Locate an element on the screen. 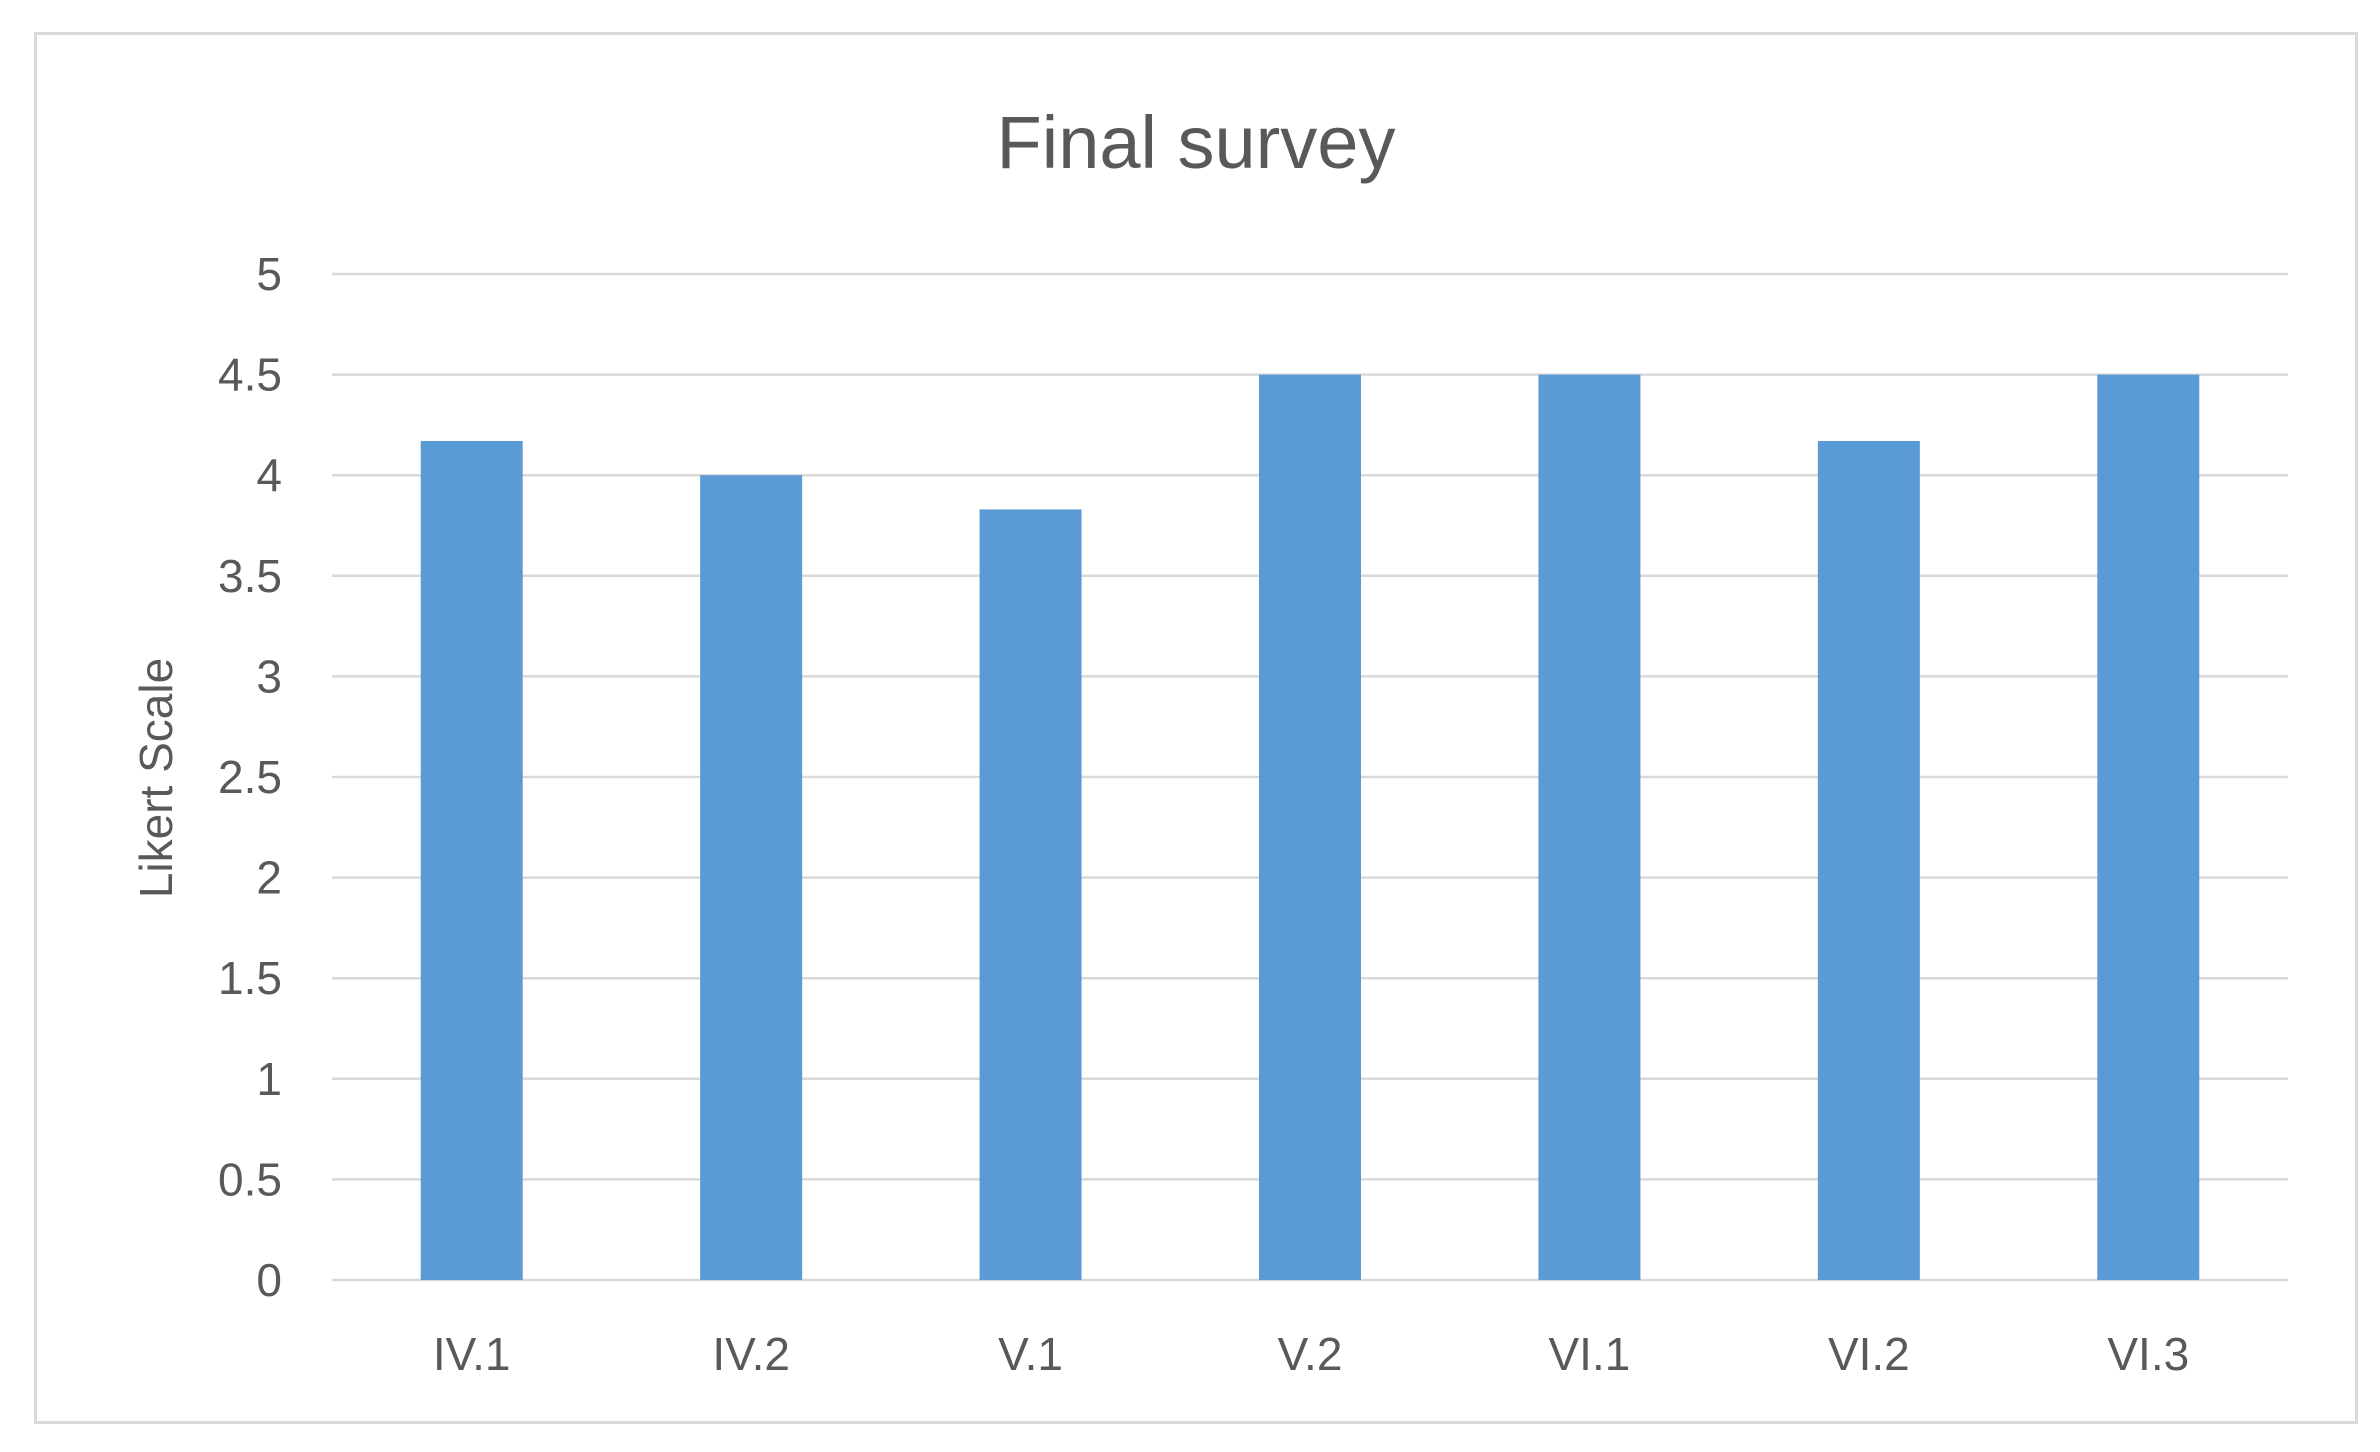  x-tick-label: VI.3 is located at coordinates (2148, 1354).